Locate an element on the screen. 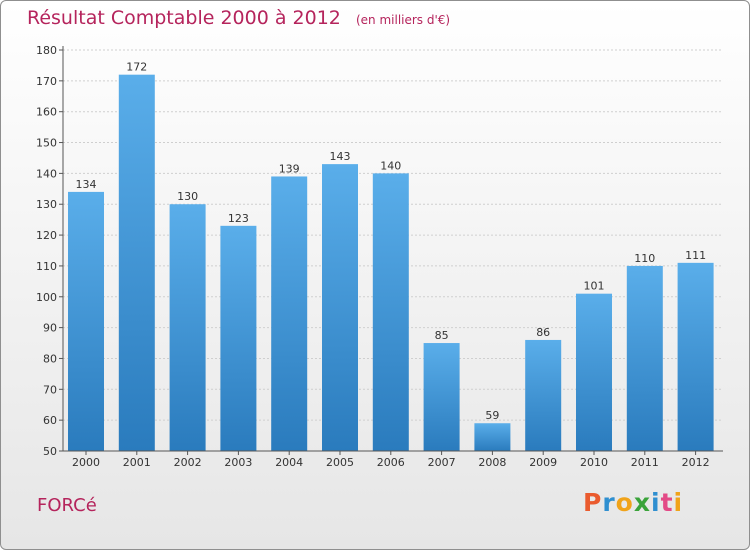  x-tick-label-2011: 2011 is located at coordinates (645, 462).